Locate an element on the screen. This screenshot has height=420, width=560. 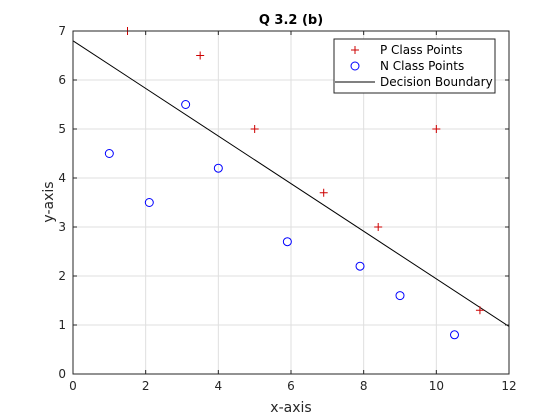
x-tick-label: 8 is located at coordinates (364, 386).